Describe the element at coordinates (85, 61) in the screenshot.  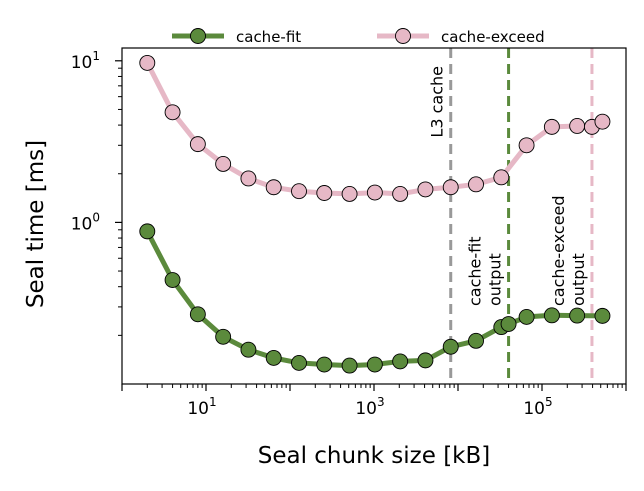
I see `y-tick-label-1: 10¹` at that location.